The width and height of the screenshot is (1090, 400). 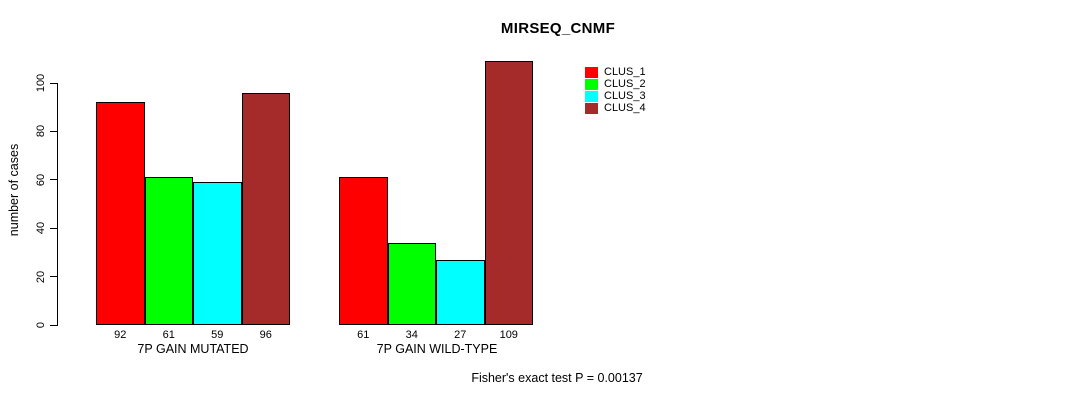 I want to click on bar-clus_2-group1, so click(x=168, y=251).